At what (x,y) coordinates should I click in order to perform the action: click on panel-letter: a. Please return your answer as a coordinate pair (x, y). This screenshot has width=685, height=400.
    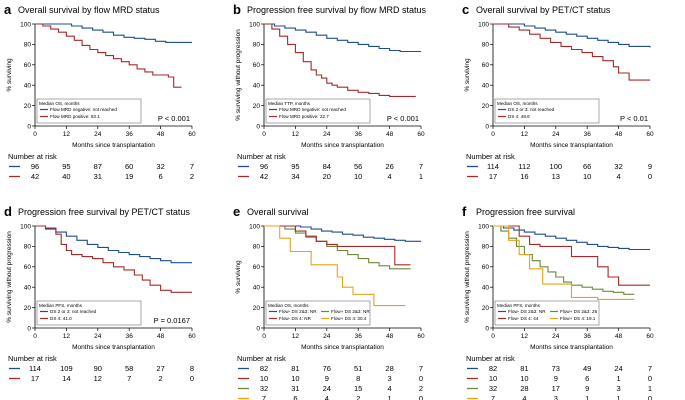
    Looking at the image, I should click on (8, 9).